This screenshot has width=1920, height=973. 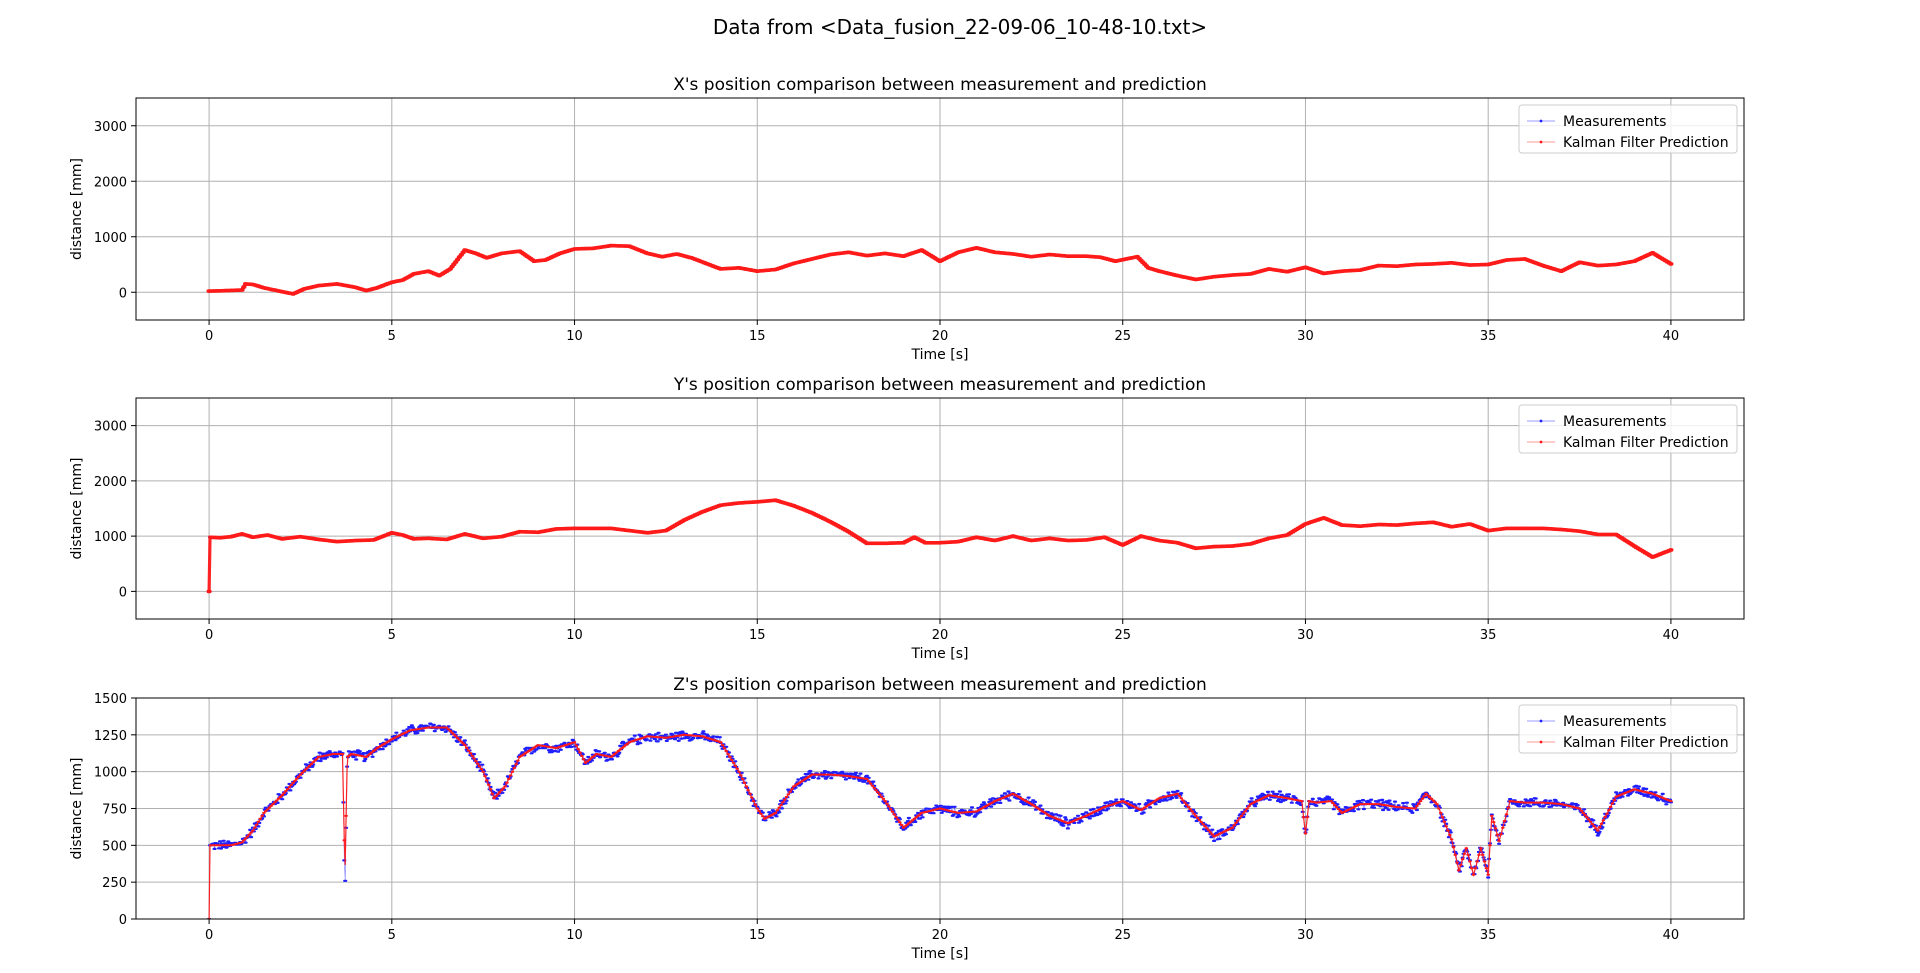 I want to click on y-tick-label: 250, so click(x=114, y=883).